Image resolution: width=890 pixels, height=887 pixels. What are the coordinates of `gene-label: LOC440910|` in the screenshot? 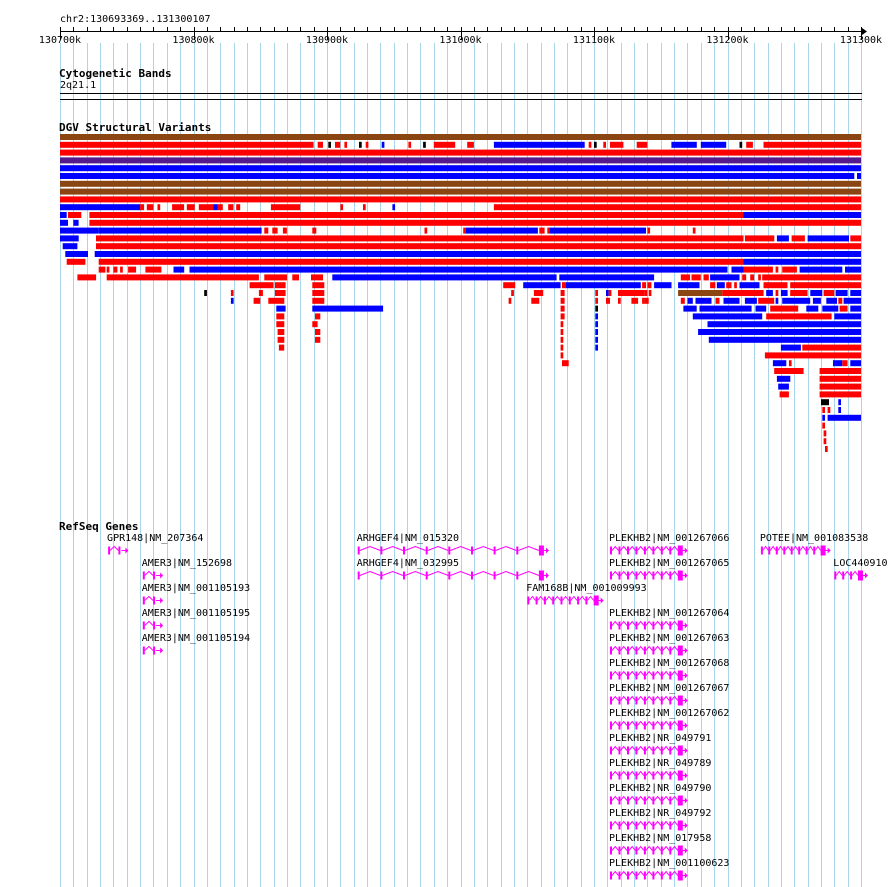 It's located at (861, 563).